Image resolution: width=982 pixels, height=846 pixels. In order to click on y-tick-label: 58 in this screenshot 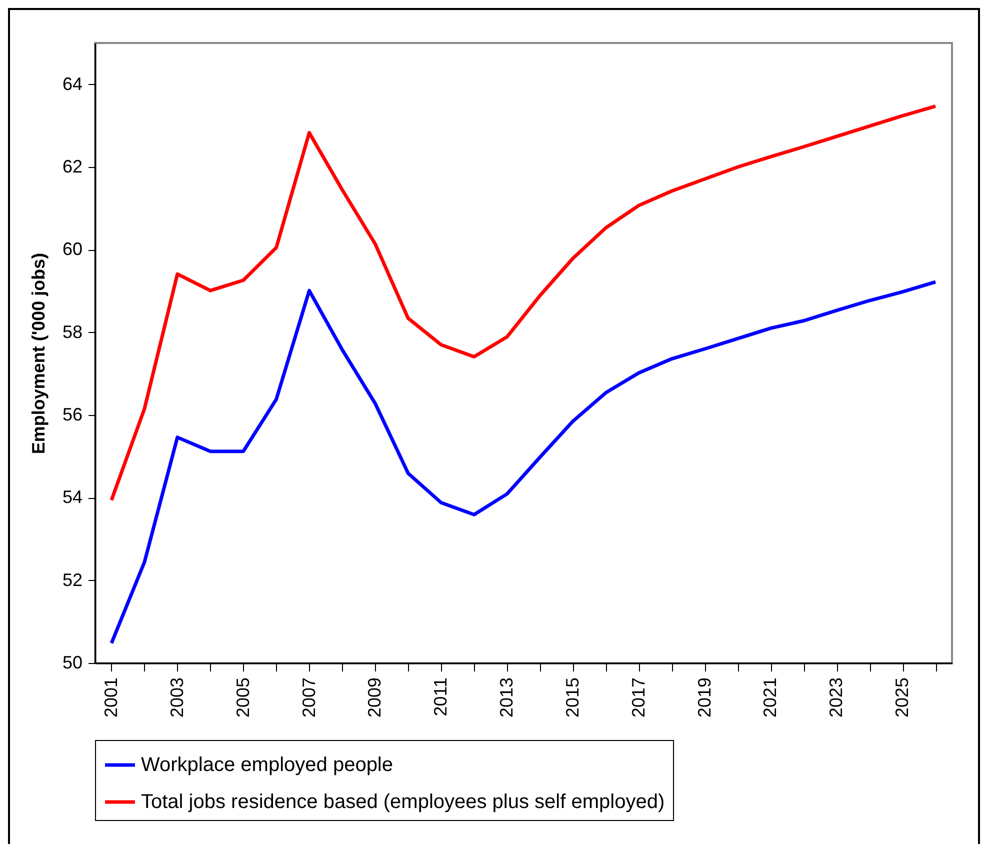, I will do `click(72, 332)`.